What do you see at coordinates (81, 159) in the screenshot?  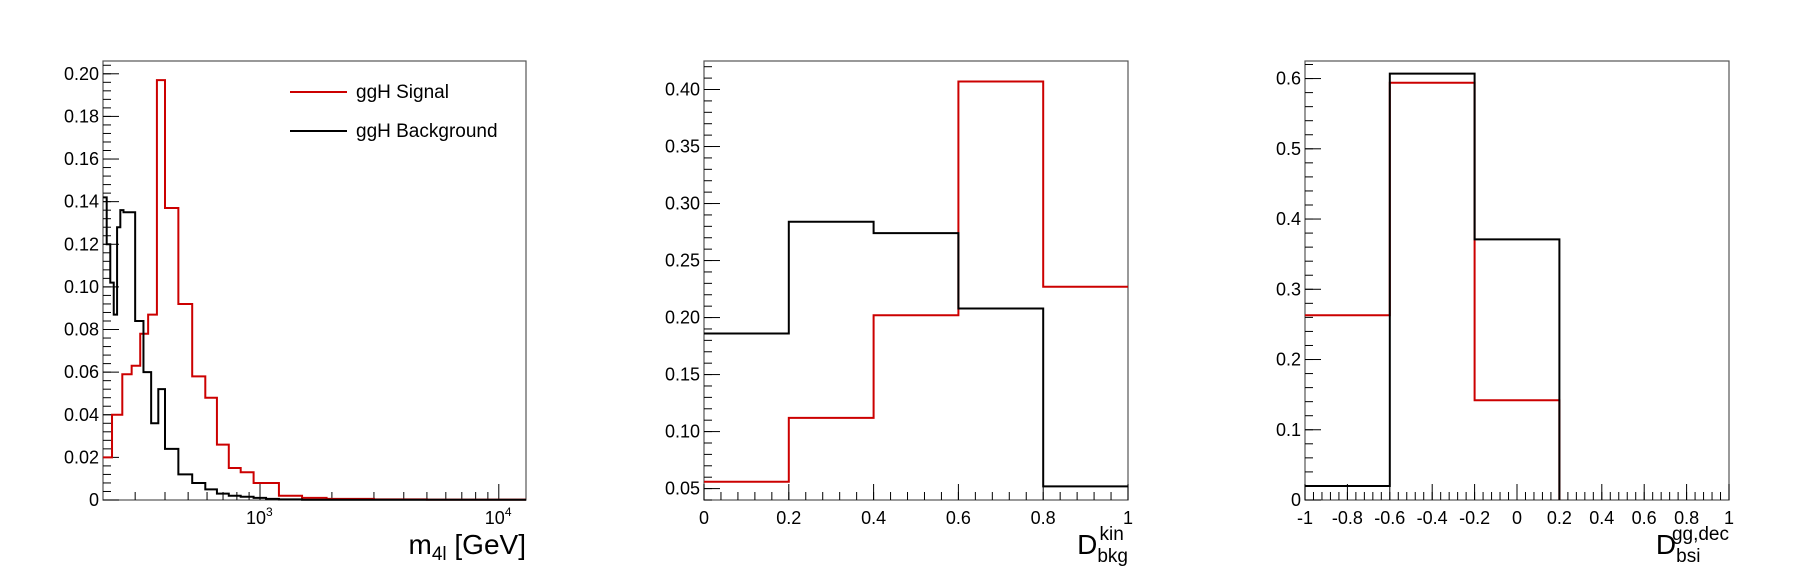 I see `y-tick-label: 0.16` at bounding box center [81, 159].